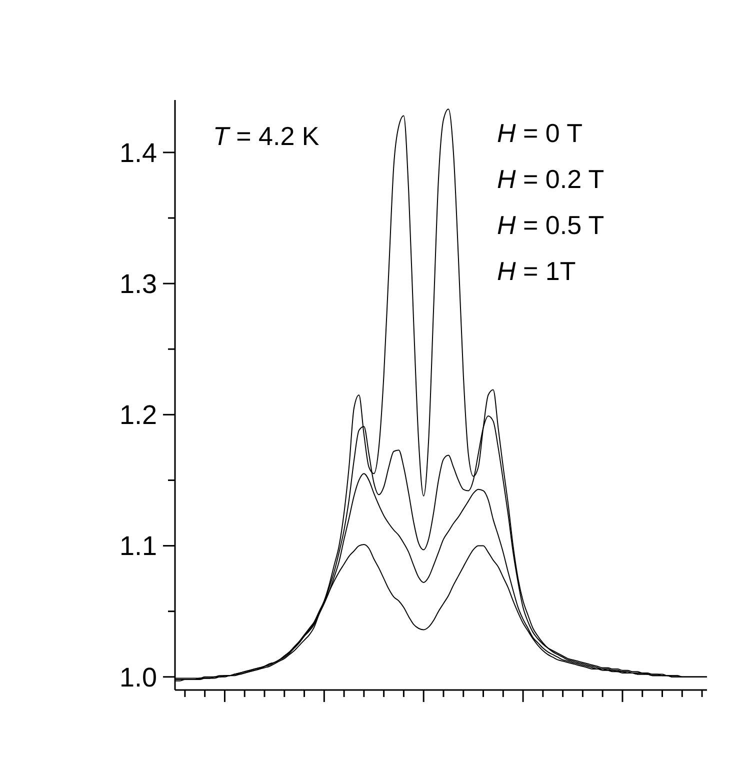 This screenshot has height=784, width=730. Describe the element at coordinates (550, 179) in the screenshot. I see `annotation: H = 0.2 T` at that location.